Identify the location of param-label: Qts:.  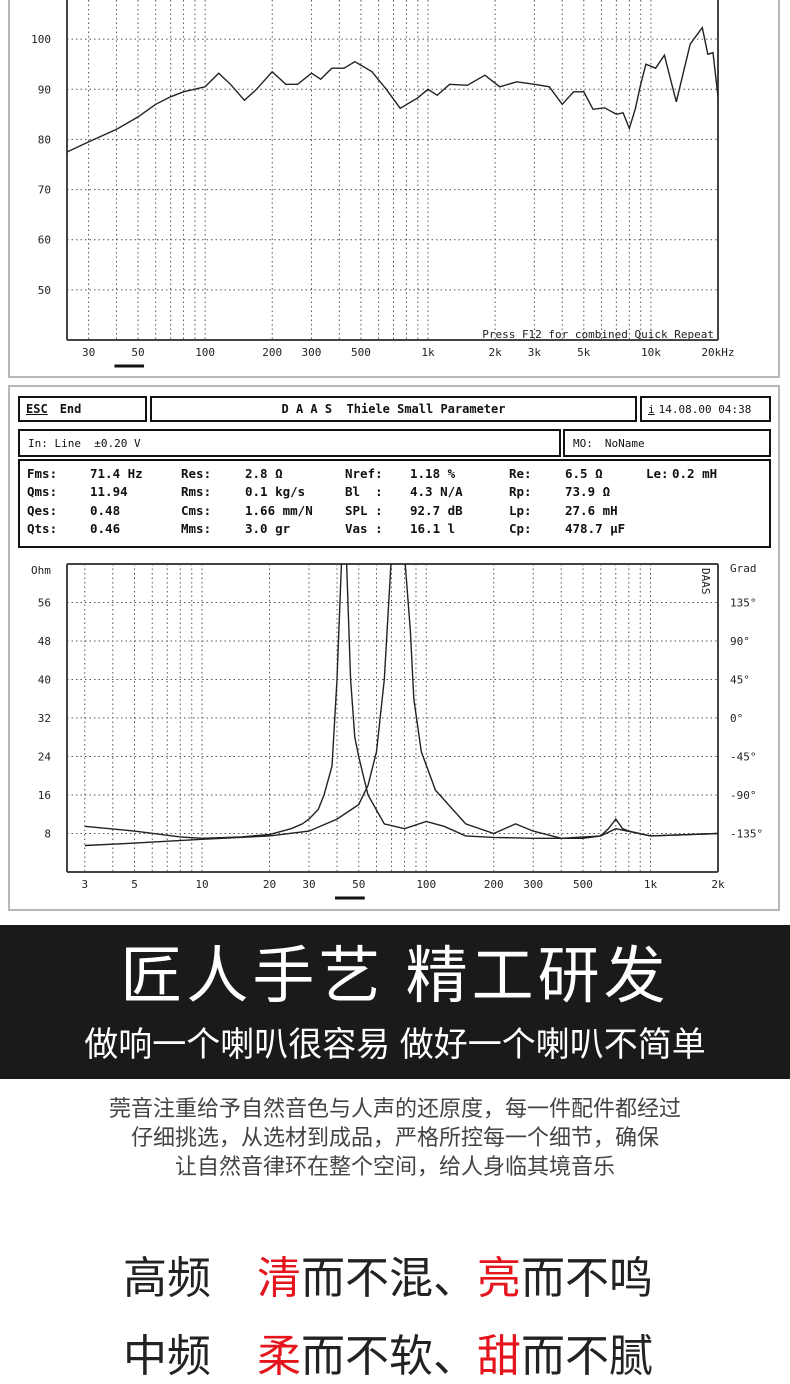
(42, 528).